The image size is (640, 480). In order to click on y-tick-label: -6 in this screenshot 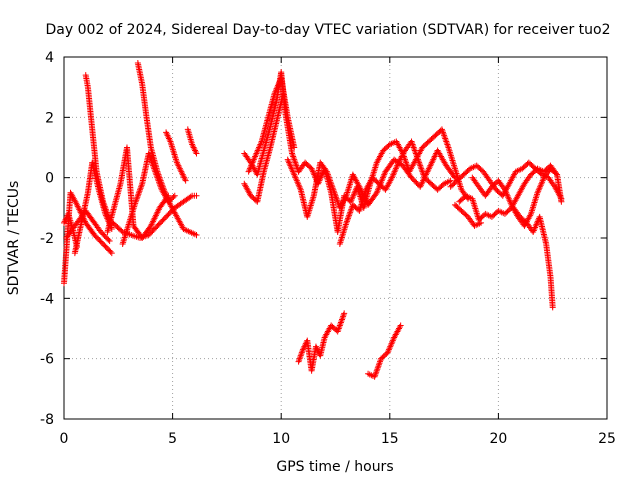, I will do `click(47, 360)`.